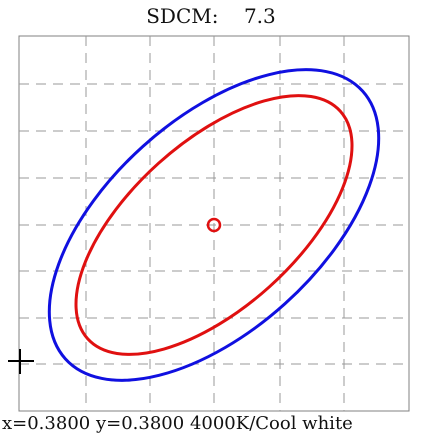 The image size is (422, 441). I want to click on x-label: x=, so click(15, 423).